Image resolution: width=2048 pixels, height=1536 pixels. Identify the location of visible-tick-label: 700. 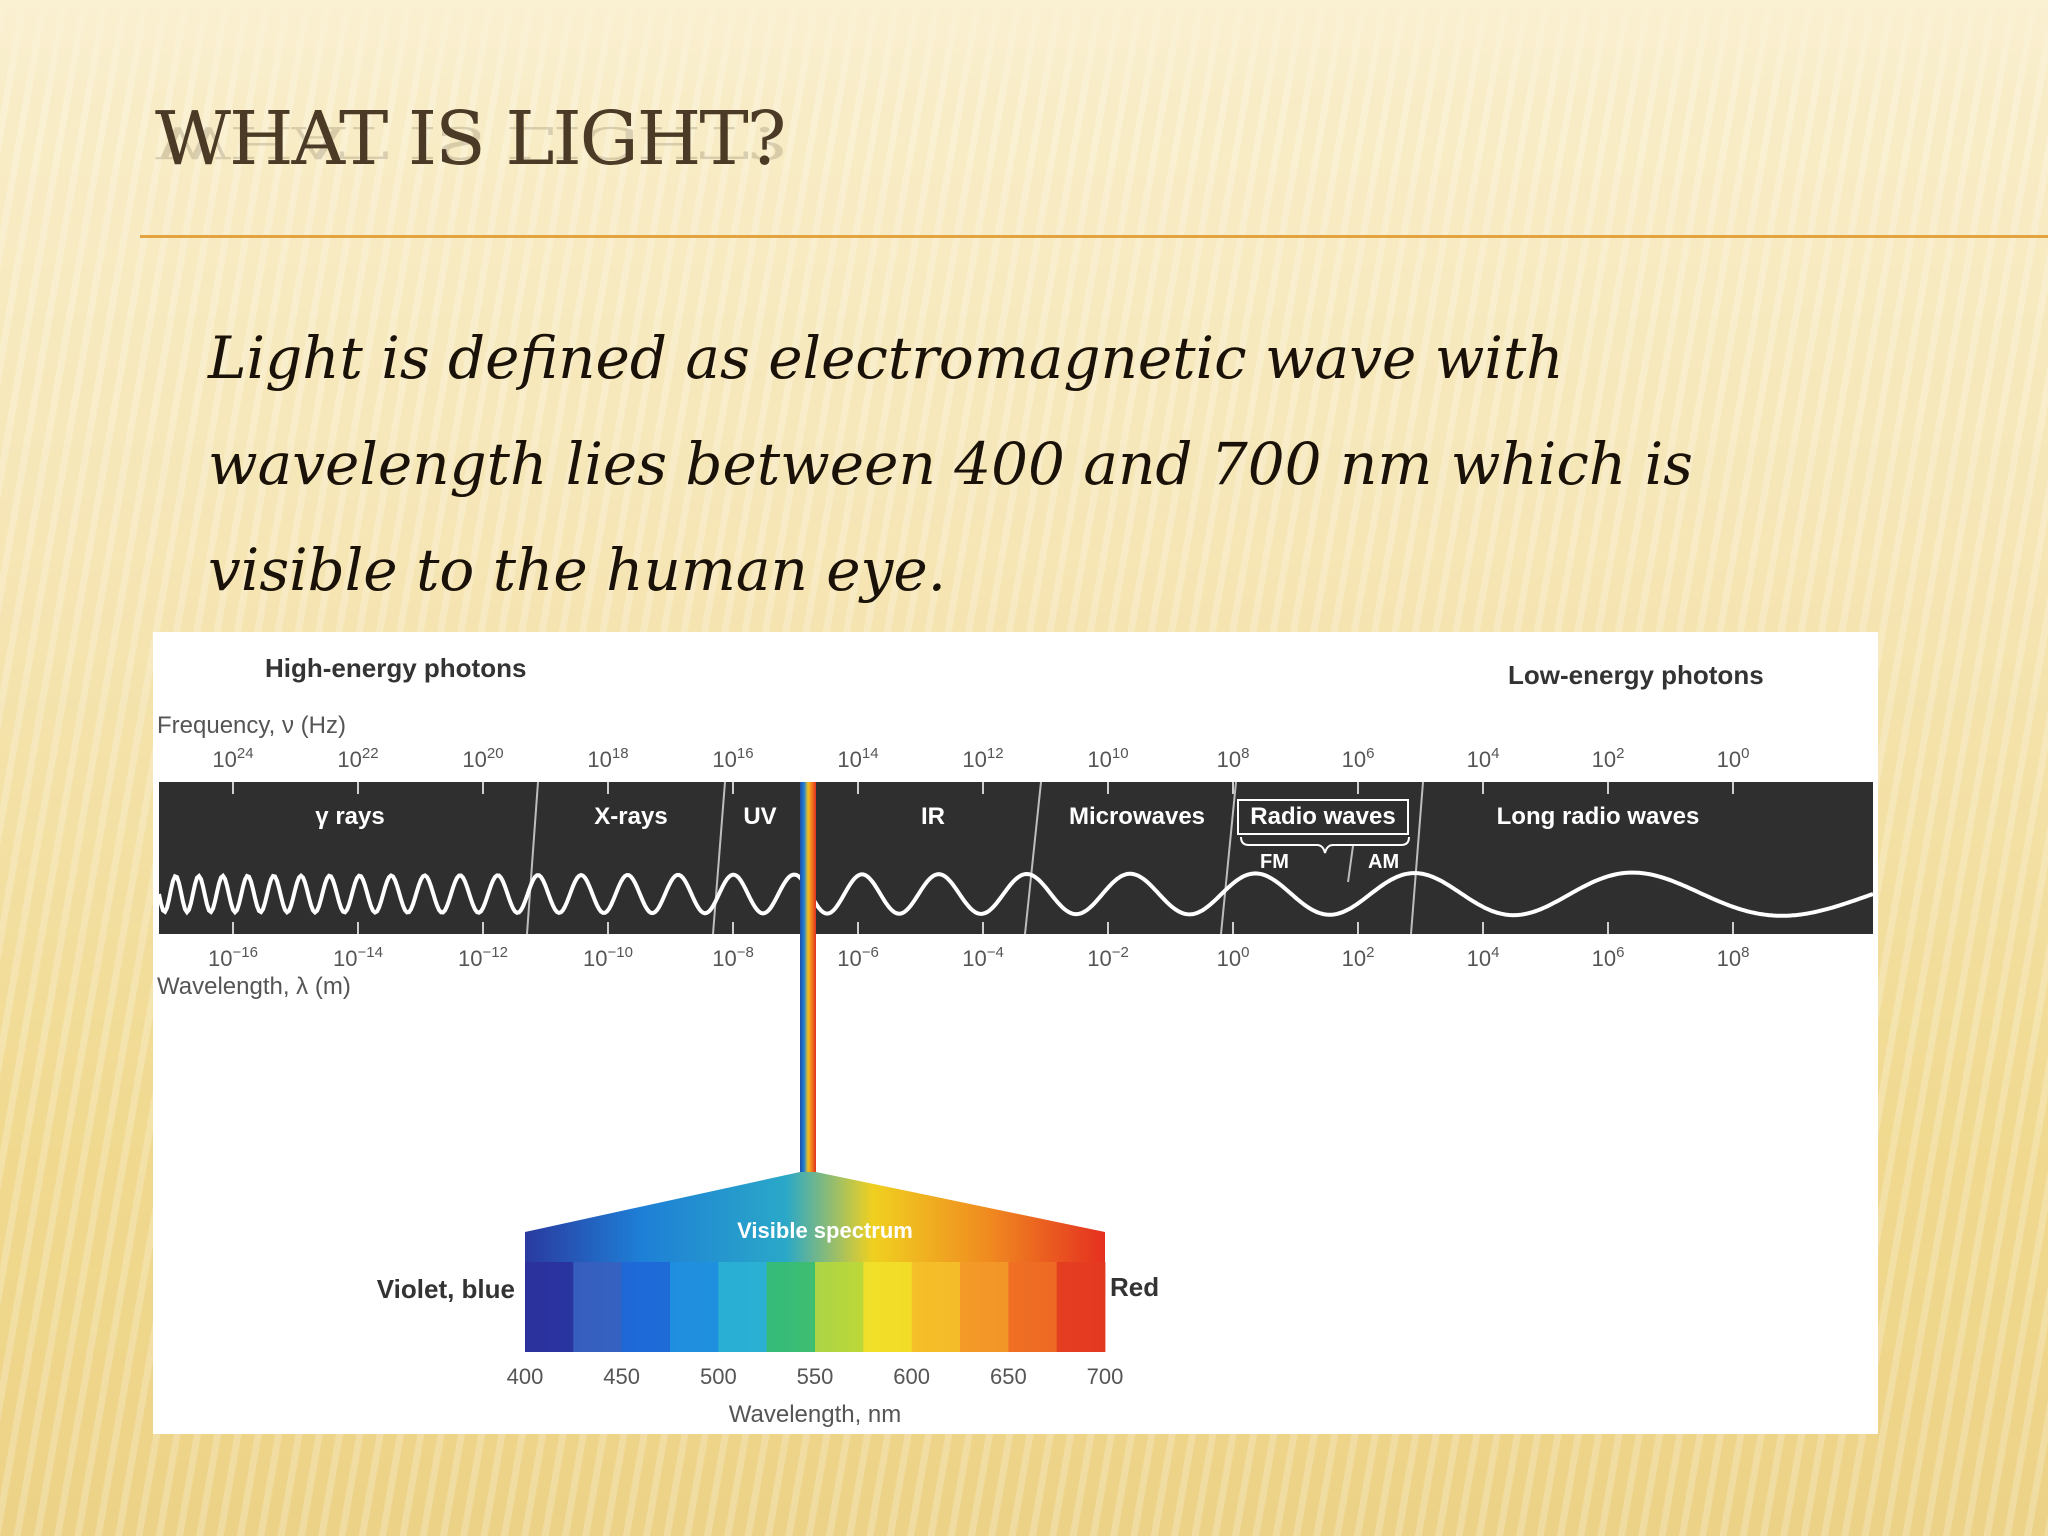
(1105, 1376).